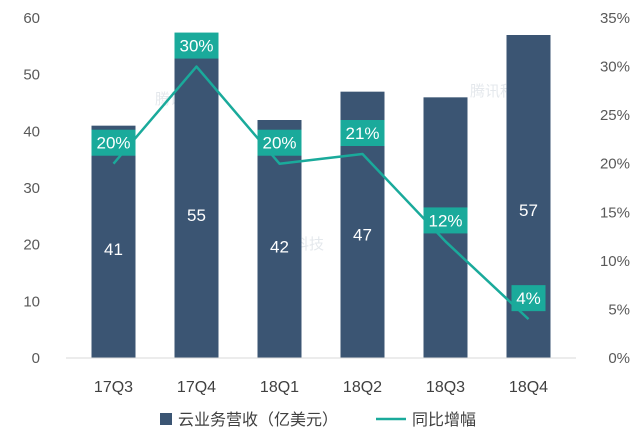 The width and height of the screenshot is (641, 441). I want to click on x-tick-label: 18Q1, so click(279, 387).